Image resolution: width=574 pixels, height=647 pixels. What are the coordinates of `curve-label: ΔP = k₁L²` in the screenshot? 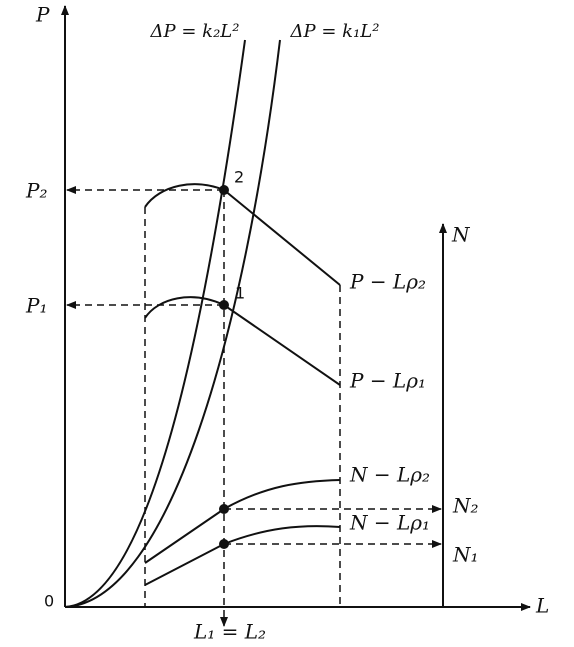 It's located at (335, 31).